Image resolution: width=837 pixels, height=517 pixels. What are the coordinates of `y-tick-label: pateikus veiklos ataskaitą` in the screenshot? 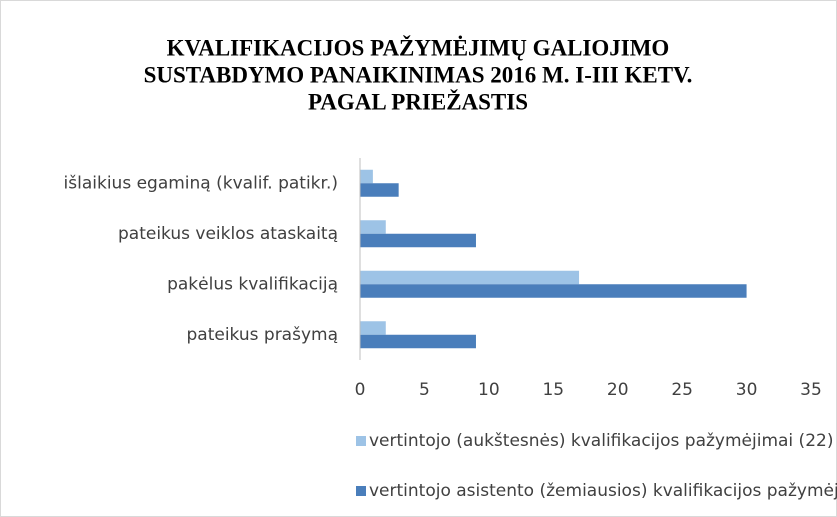 It's located at (228, 234).